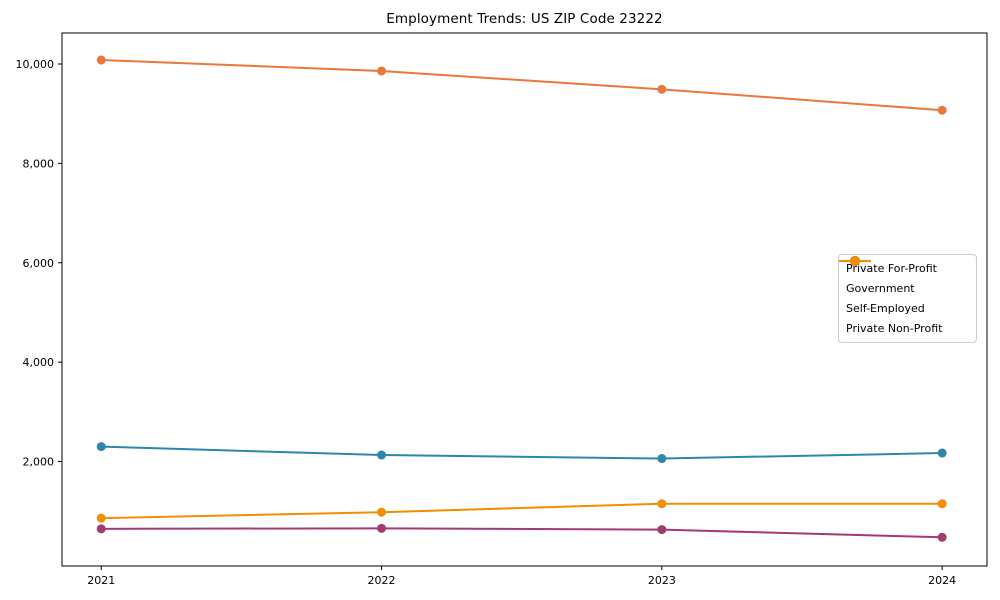  What do you see at coordinates (942, 580) in the screenshot?
I see `x-axis-tick-label: 2024` at bounding box center [942, 580].